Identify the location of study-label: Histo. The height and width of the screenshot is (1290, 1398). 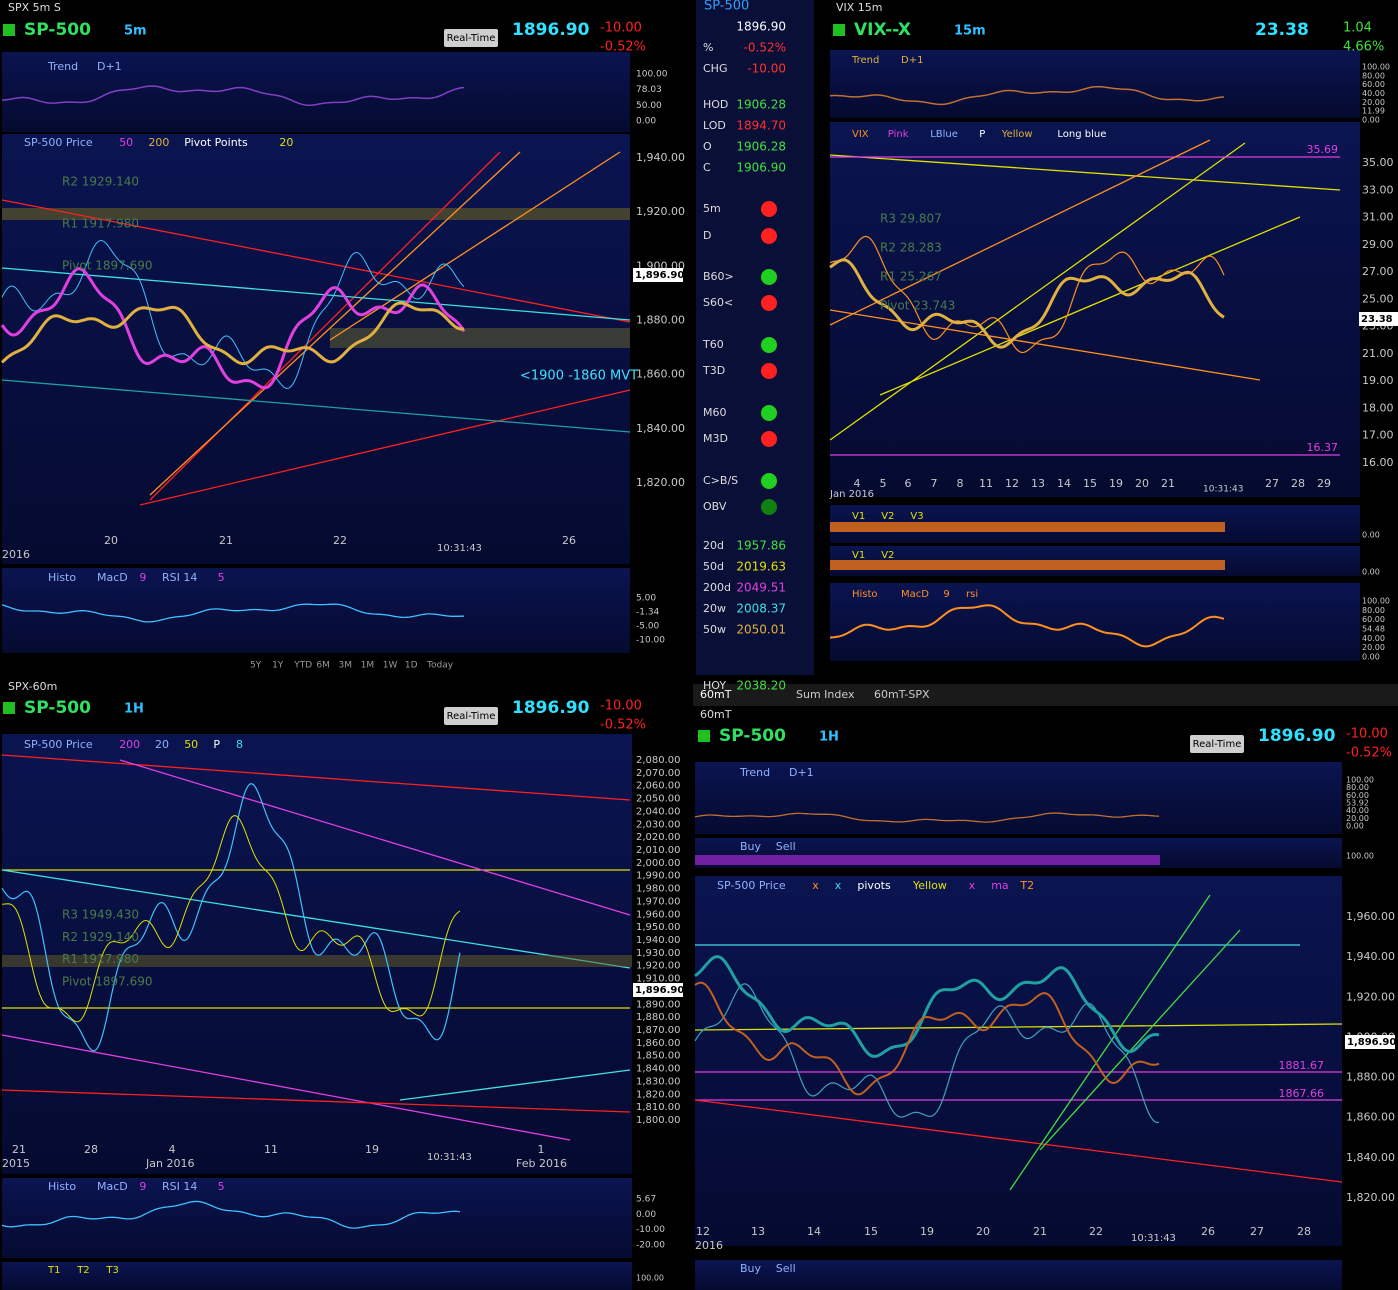
(62, 577).